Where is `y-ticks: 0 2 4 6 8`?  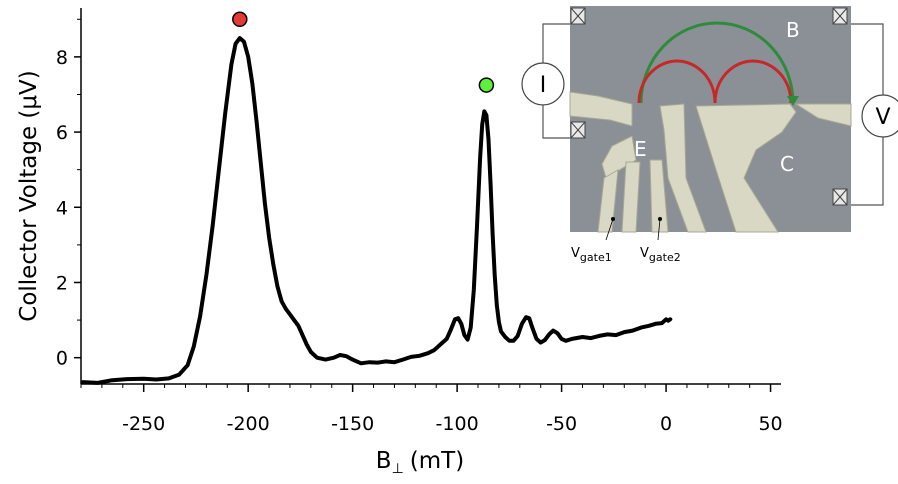 y-ticks: 0 2 4 6 8 is located at coordinates (68, 194).